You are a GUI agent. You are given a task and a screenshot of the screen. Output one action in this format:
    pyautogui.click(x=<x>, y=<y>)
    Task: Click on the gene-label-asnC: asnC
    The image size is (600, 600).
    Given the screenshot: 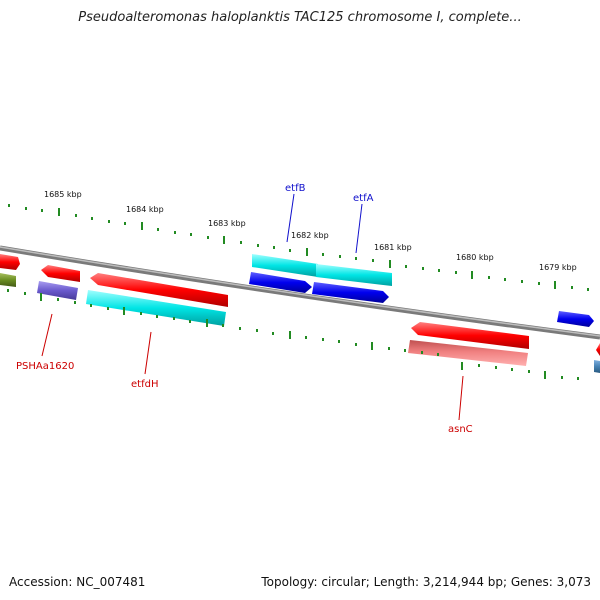 What is the action you would take?
    pyautogui.click(x=460, y=429)
    